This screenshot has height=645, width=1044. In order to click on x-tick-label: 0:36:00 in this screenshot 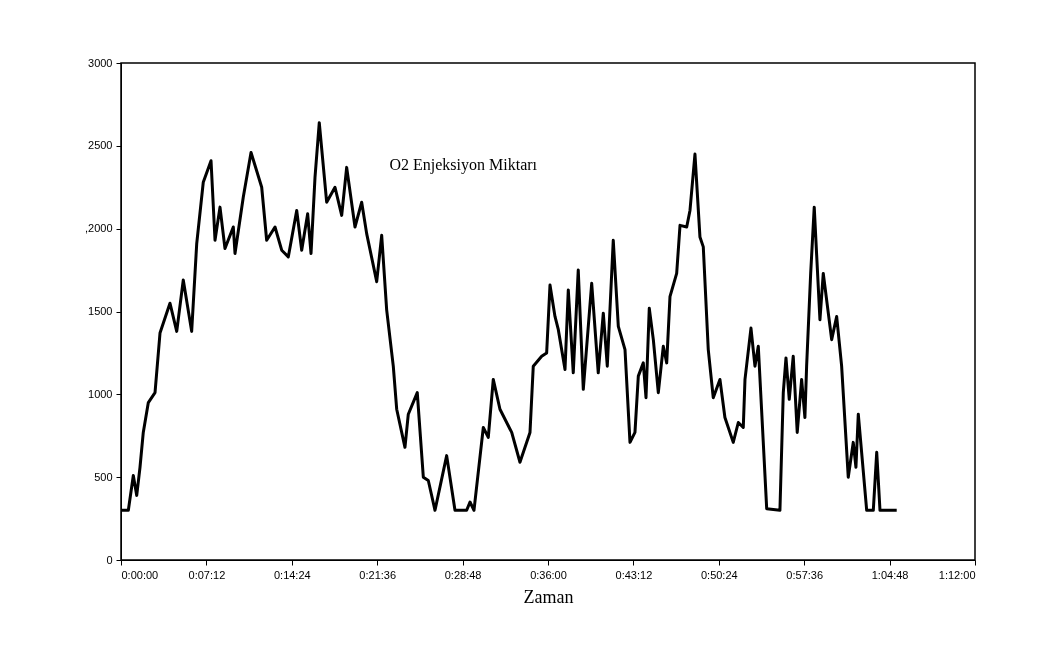, I will do `click(548, 574)`.